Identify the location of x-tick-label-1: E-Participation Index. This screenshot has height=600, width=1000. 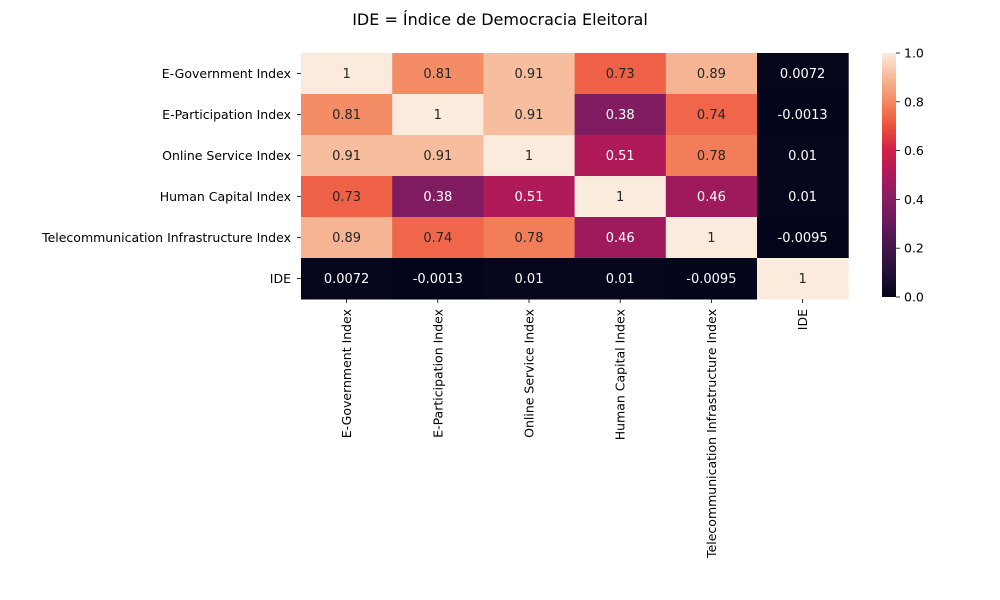
(437, 373).